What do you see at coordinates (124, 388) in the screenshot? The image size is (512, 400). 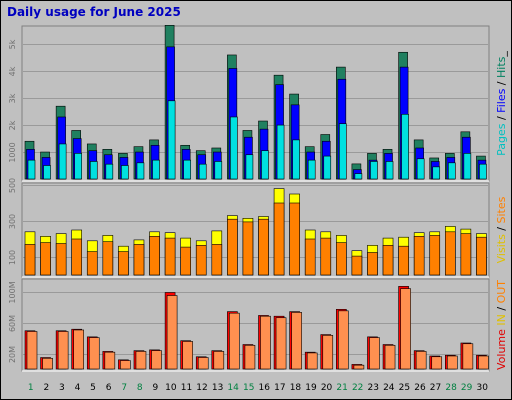 I see `day-label-7: 7` at bounding box center [124, 388].